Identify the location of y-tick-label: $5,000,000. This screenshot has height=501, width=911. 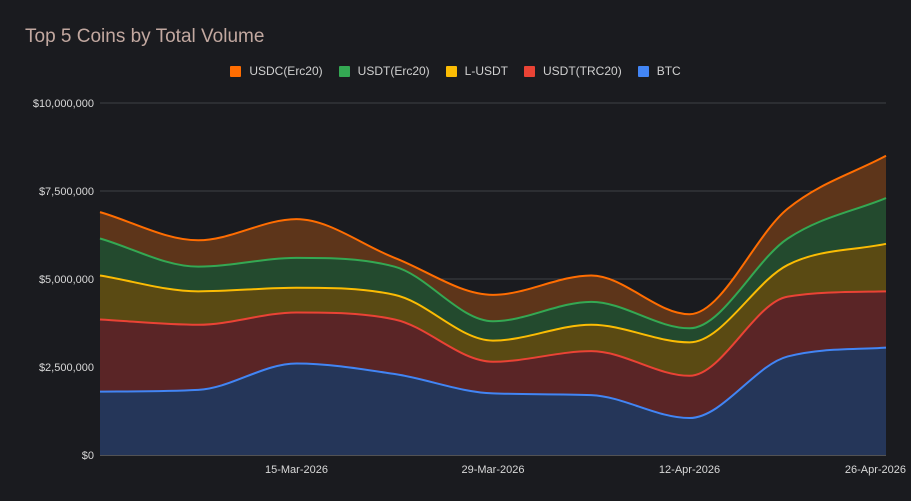
(66, 280).